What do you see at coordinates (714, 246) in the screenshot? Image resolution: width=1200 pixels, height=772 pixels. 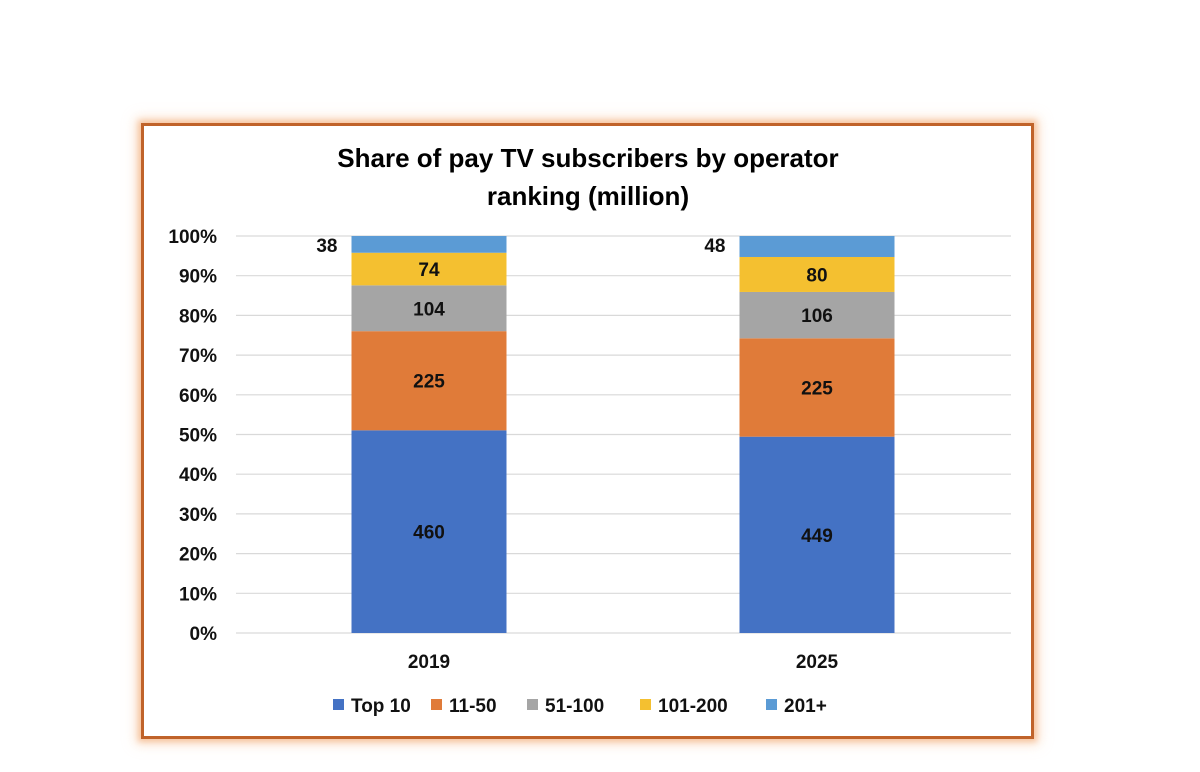 I see `data-label: 48` at bounding box center [714, 246].